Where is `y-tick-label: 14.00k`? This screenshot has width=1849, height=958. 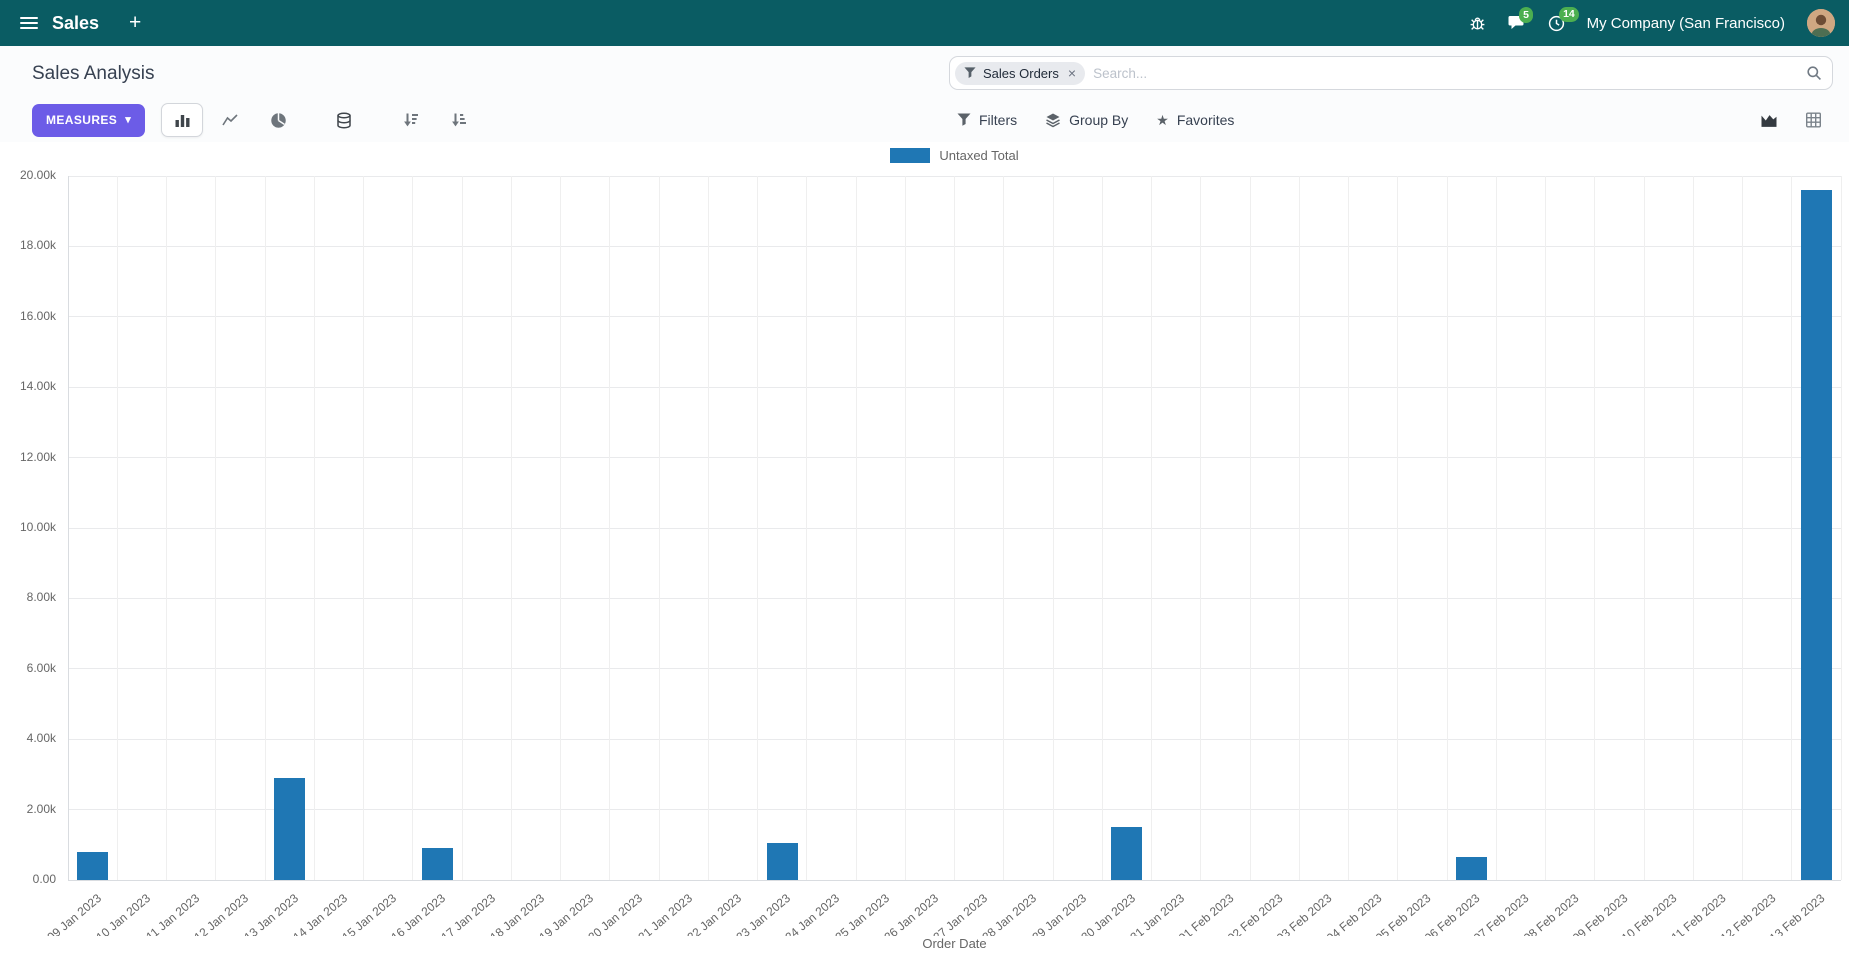 y-tick-label: 14.00k is located at coordinates (37, 386).